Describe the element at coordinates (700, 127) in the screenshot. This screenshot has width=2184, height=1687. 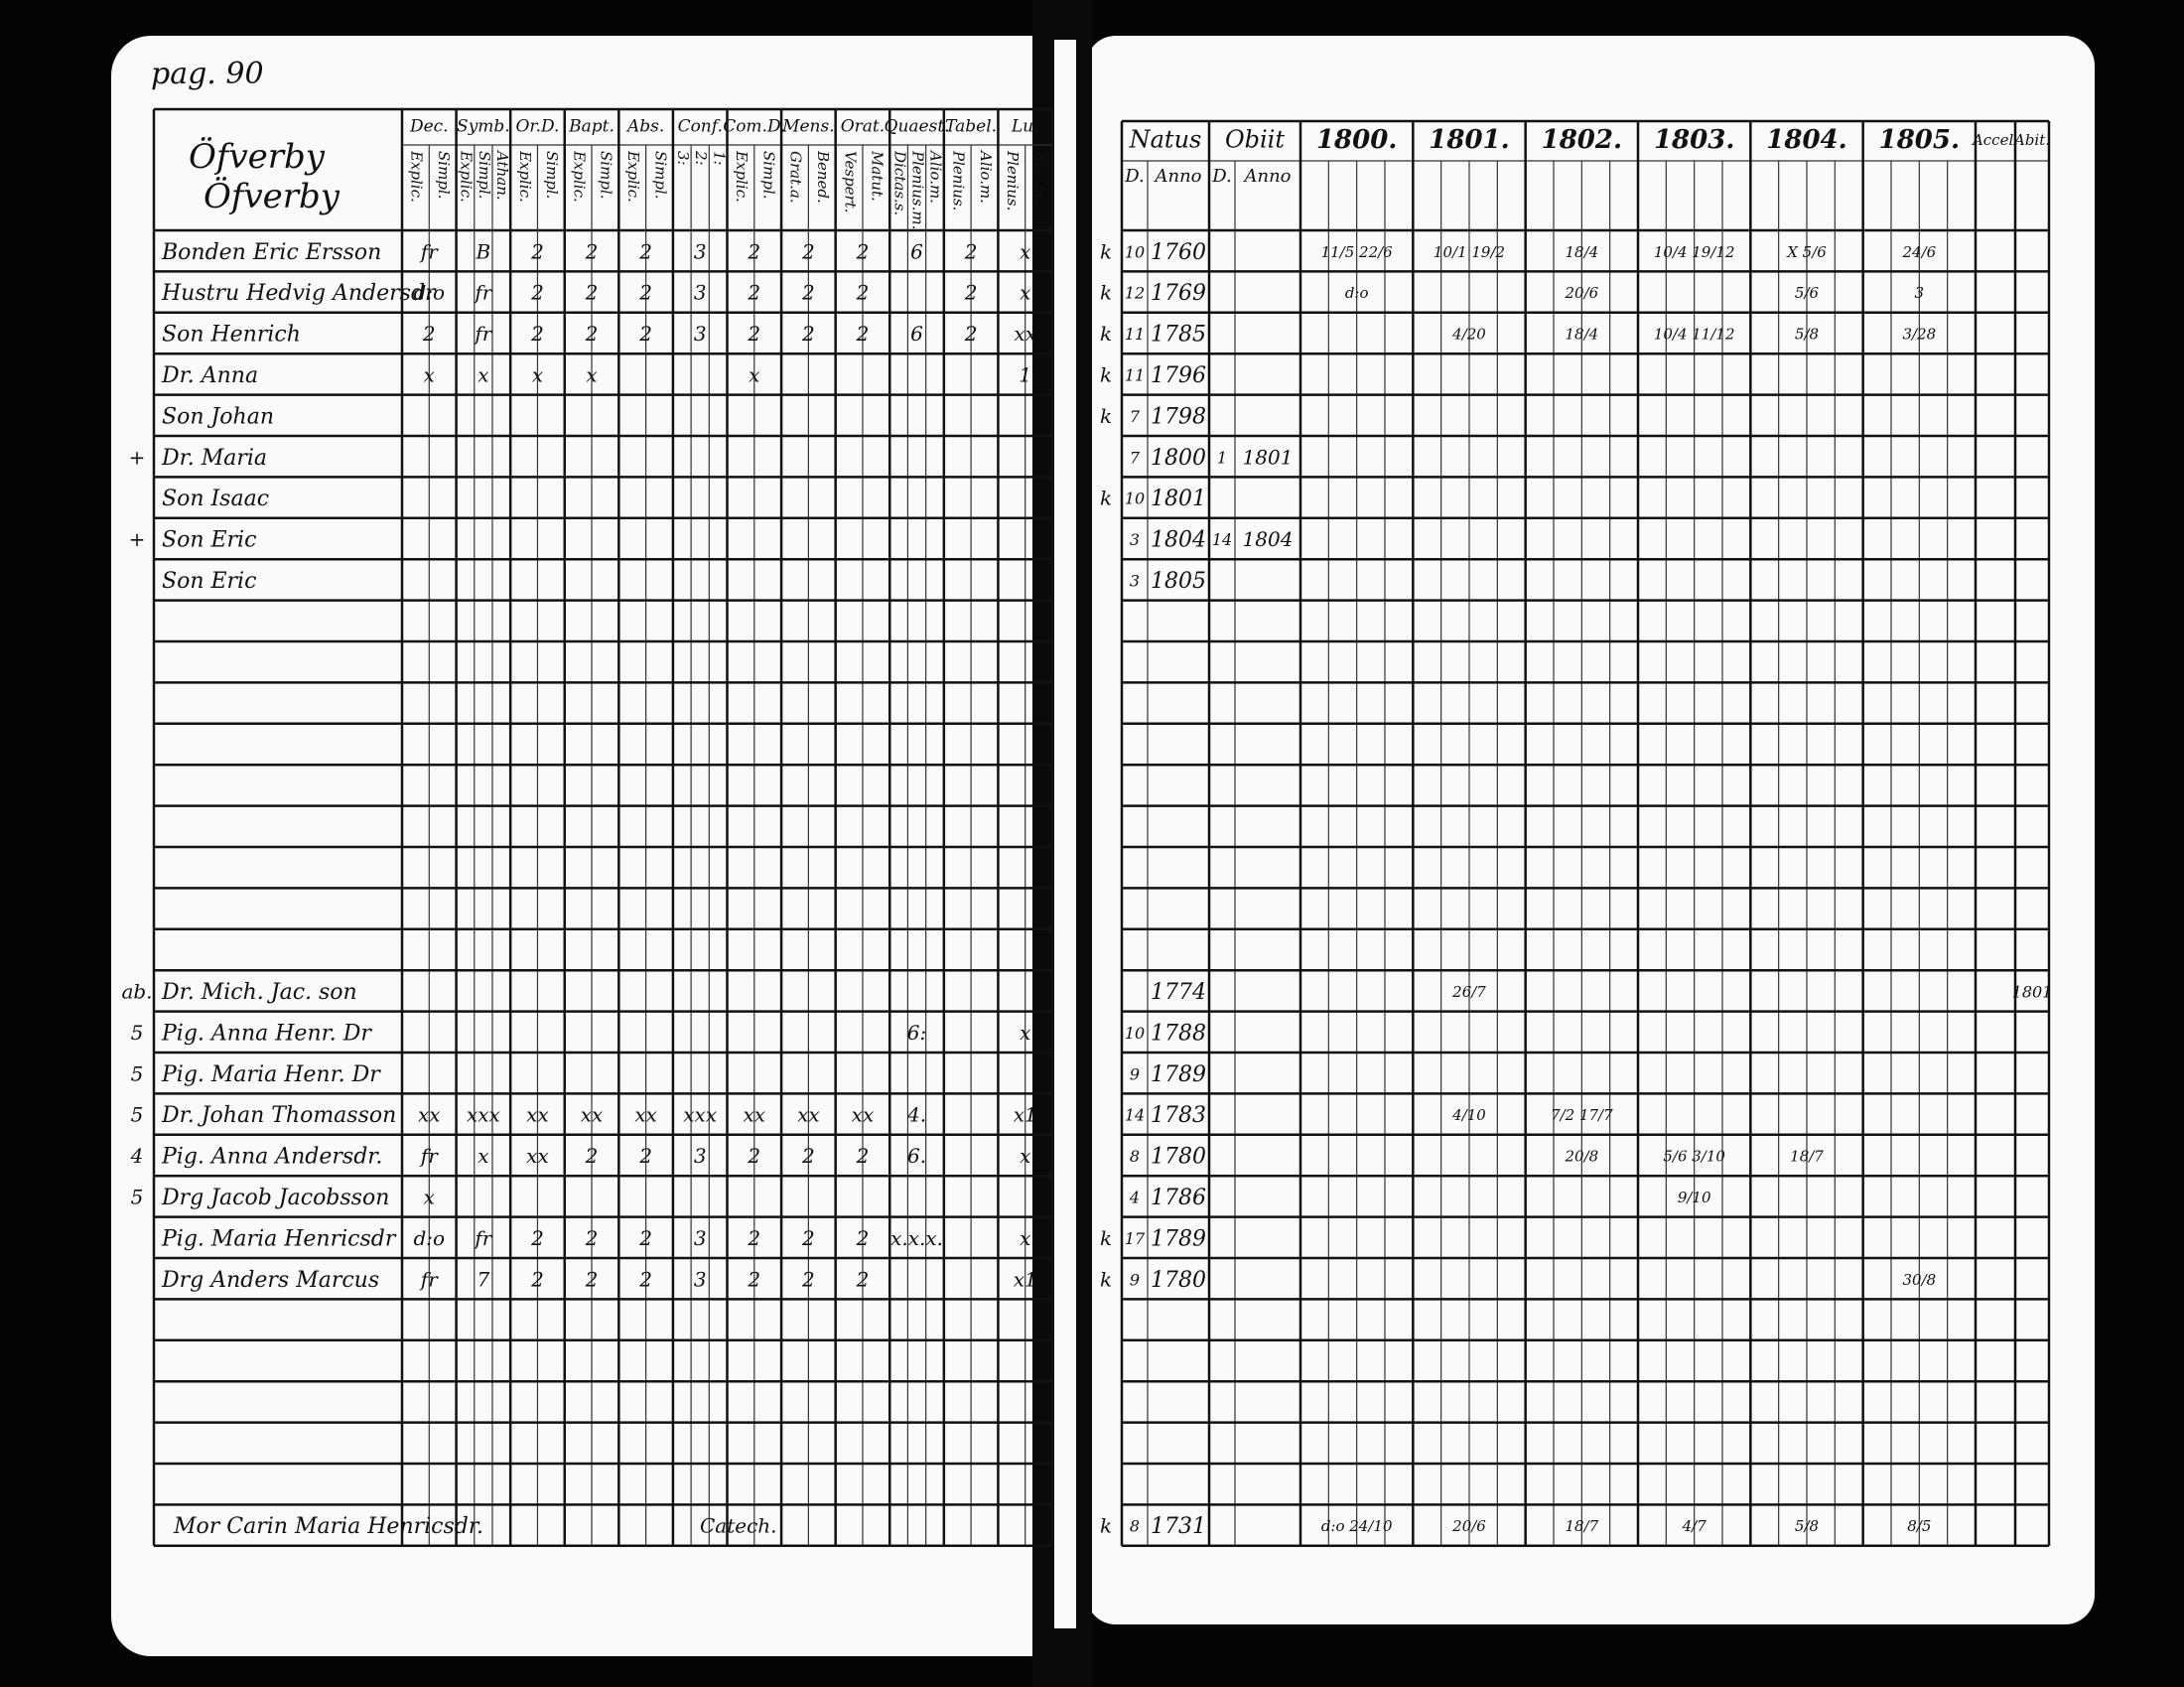
I see `column-group: Conf.` at that location.